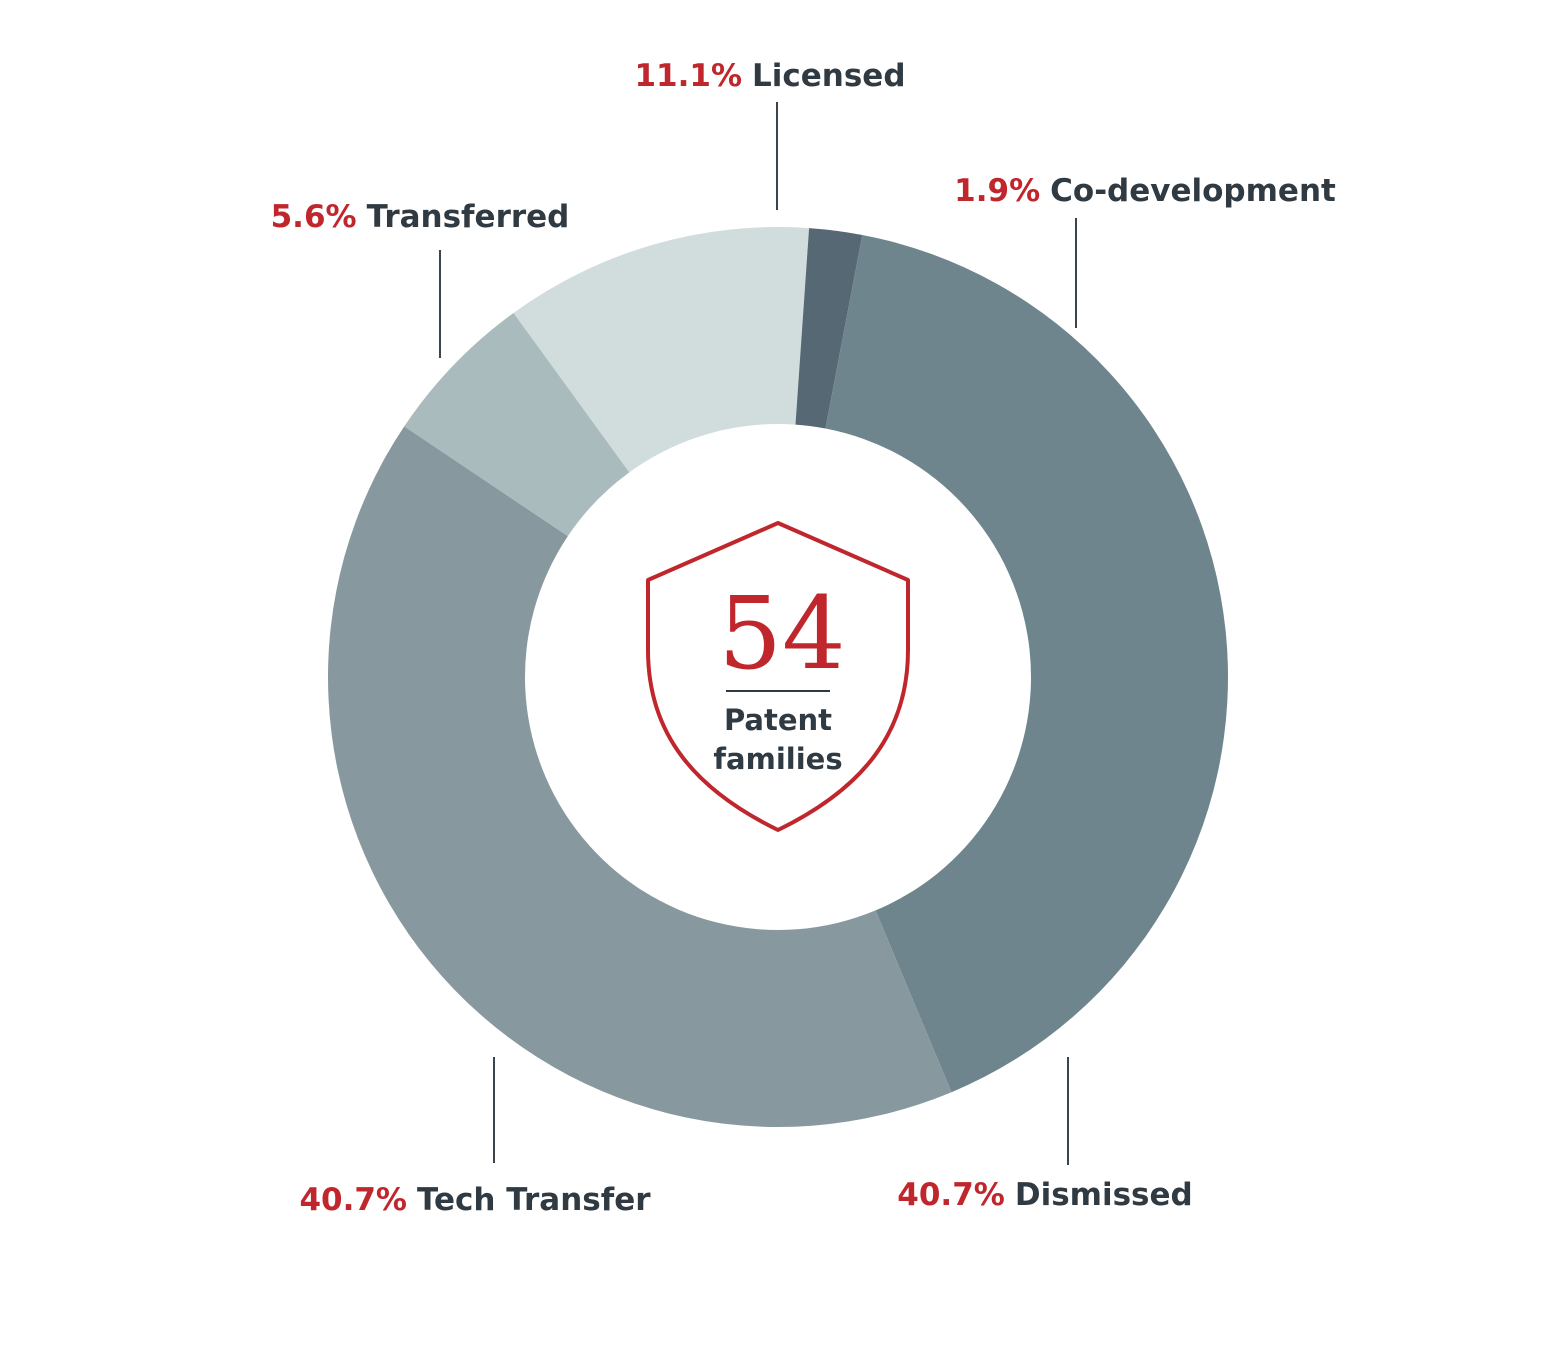 The width and height of the screenshot is (1556, 1354). Describe the element at coordinates (778, 720) in the screenshot. I see `center-label-line1: Patent` at that location.